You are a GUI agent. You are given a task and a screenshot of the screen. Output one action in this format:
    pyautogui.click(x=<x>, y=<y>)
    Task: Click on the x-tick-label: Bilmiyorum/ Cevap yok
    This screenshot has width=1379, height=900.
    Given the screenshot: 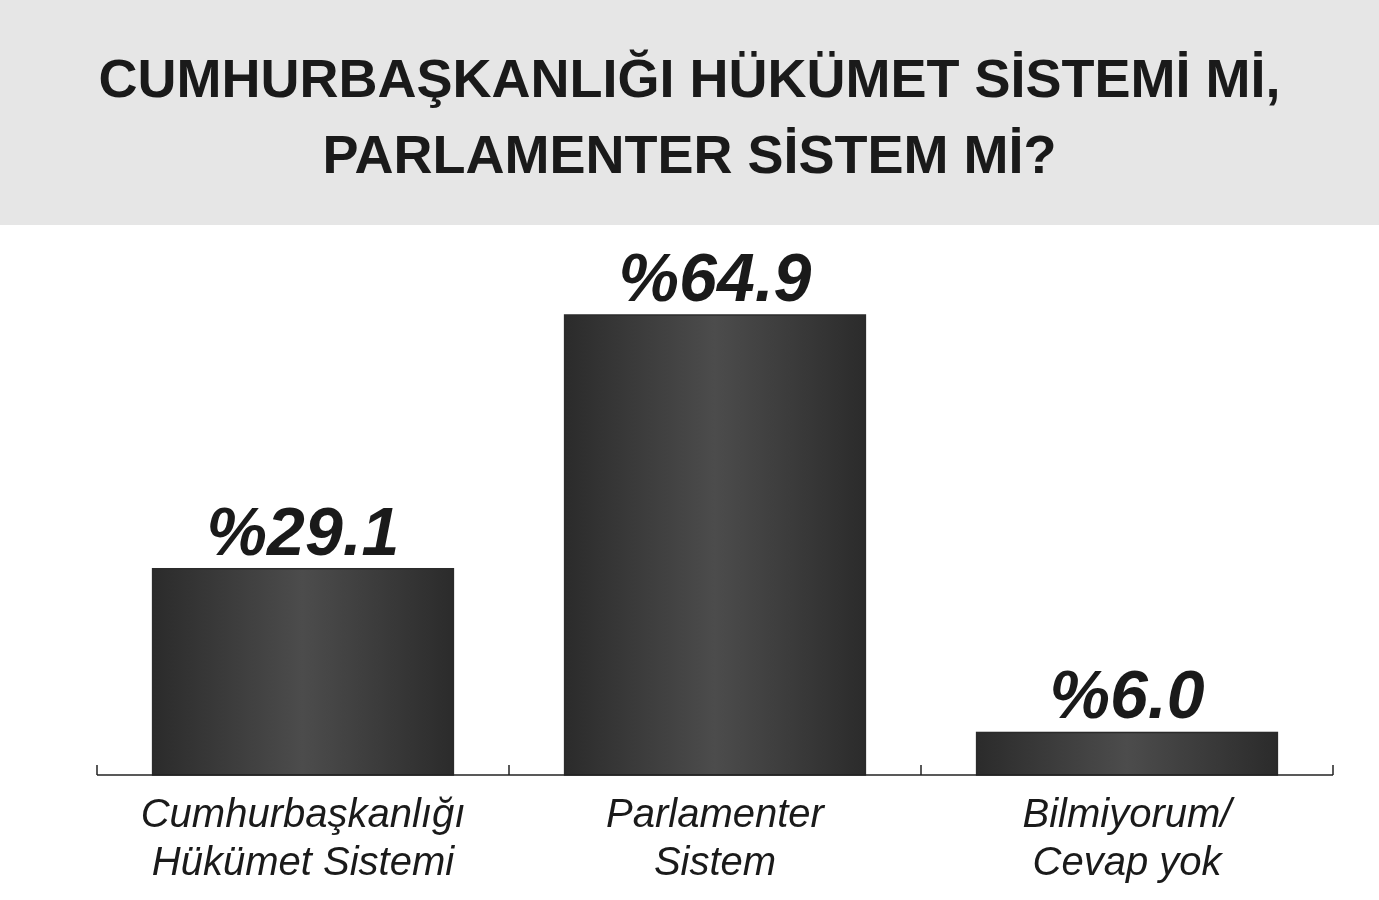 What is the action you would take?
    pyautogui.click(x=1129, y=837)
    